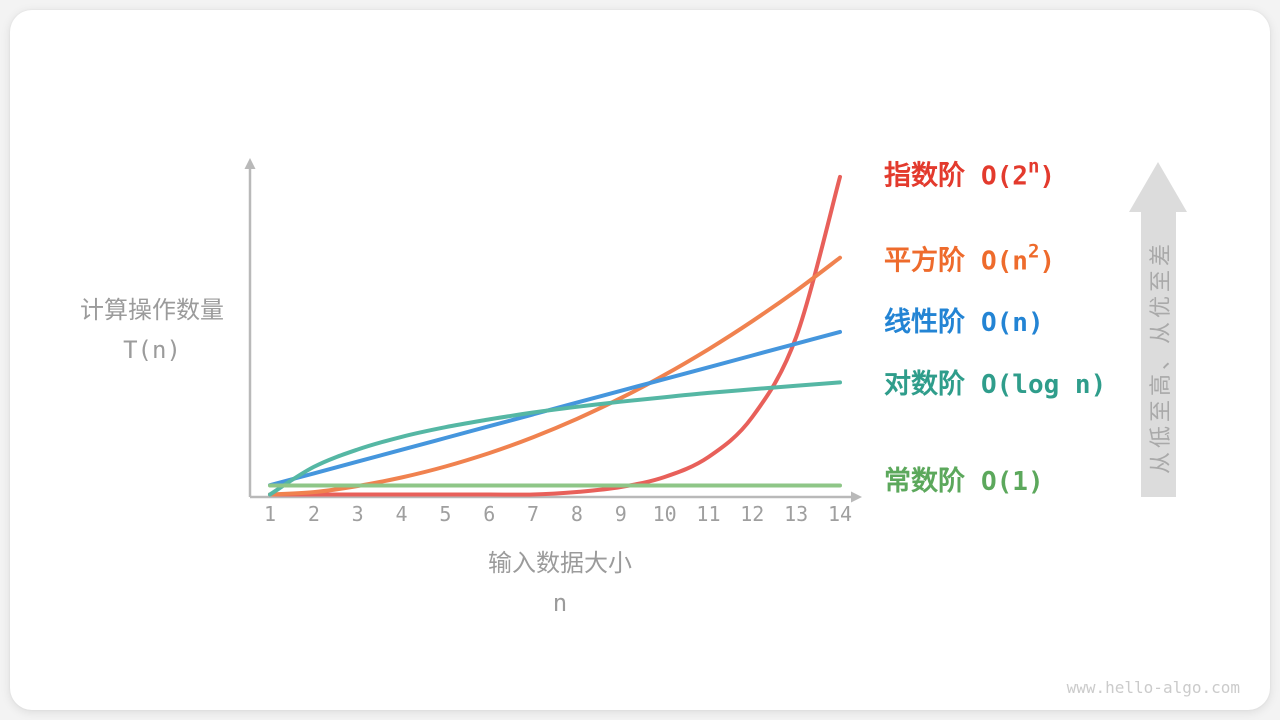  I want to click on x-tick-4: 4, so click(401, 514).